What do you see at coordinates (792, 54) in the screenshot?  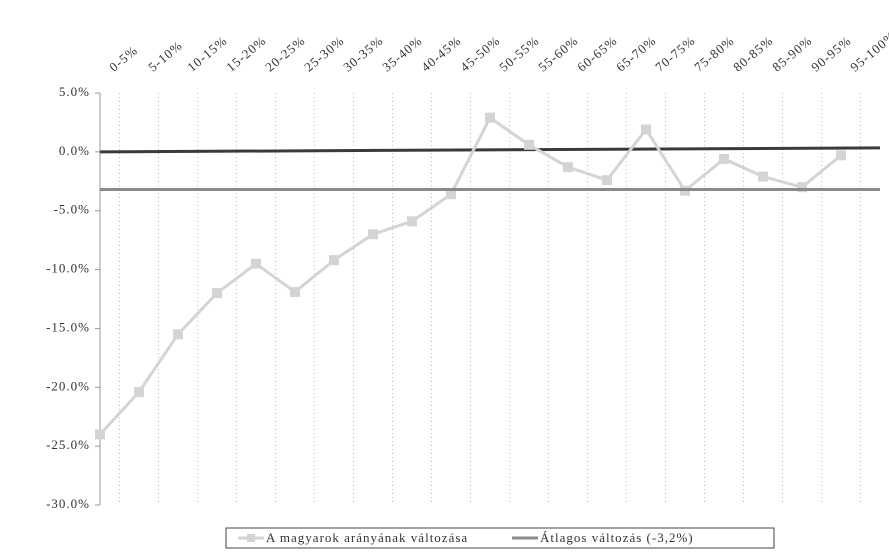 I see `x-tick-label: 85-90%` at bounding box center [792, 54].